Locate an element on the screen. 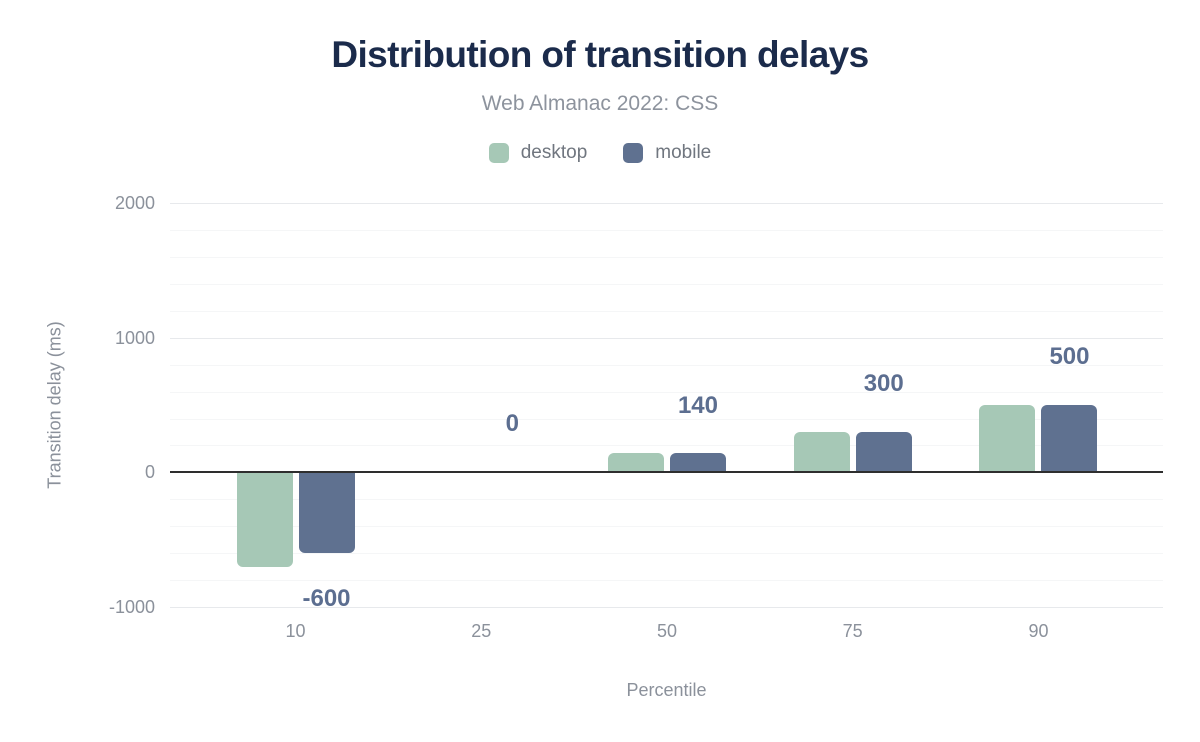 The image size is (1200, 742). zero-axis-line is located at coordinates (666, 472).